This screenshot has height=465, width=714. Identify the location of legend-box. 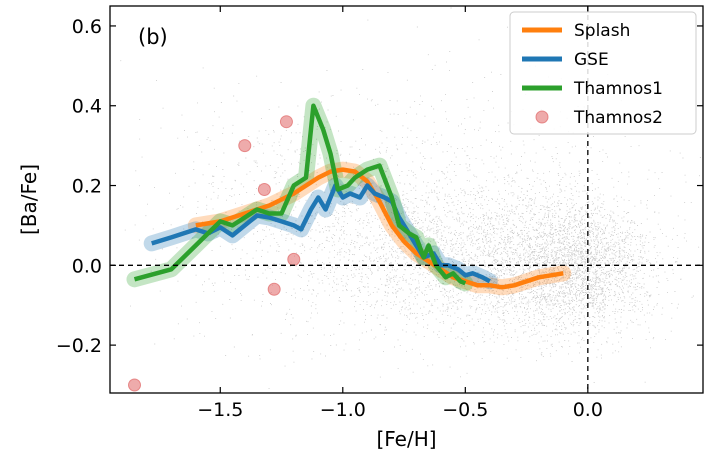
(603, 73).